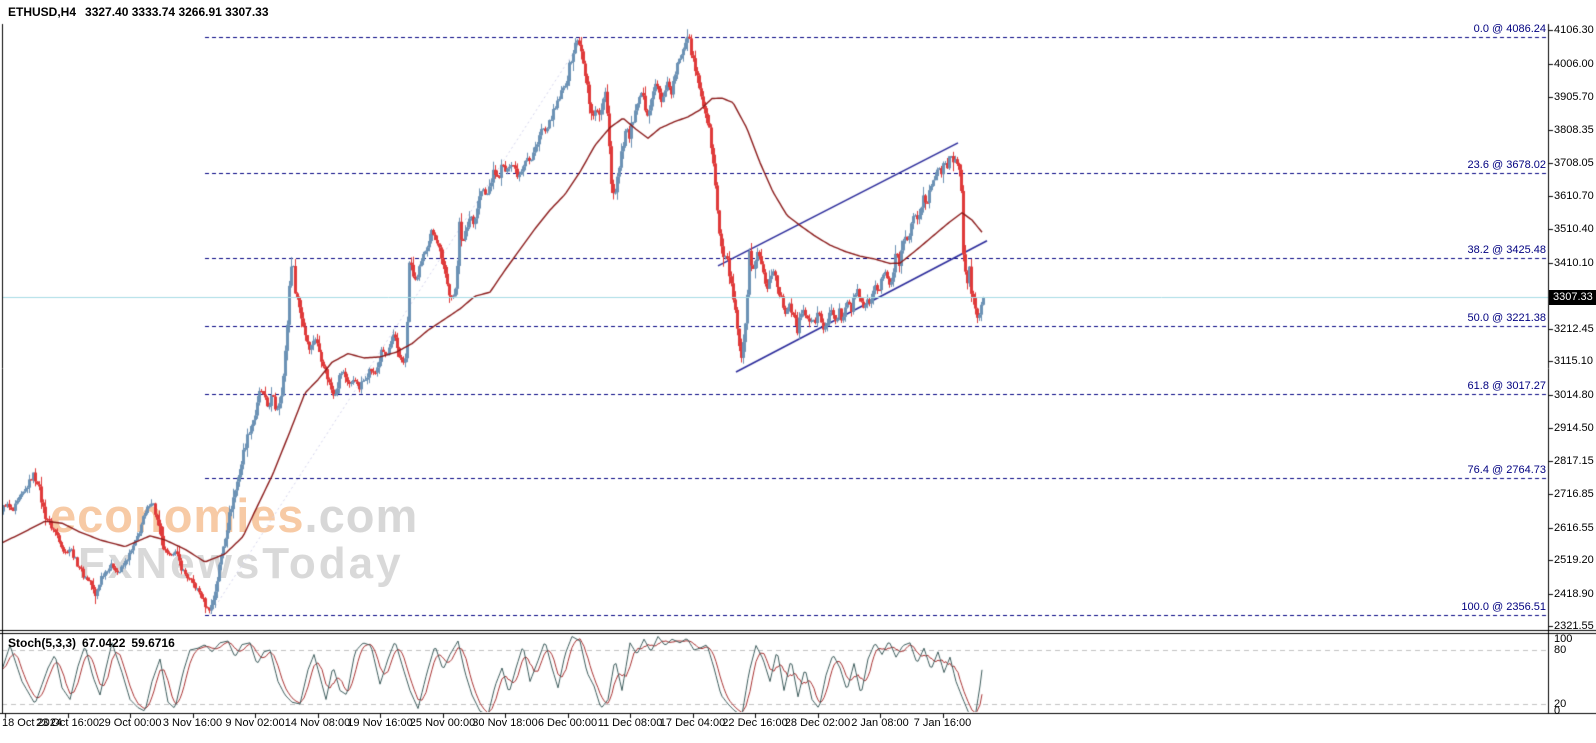 The height and width of the screenshot is (743, 1596). What do you see at coordinates (104, 643) in the screenshot?
I see `stochastic-k-value: 67.0422` at bounding box center [104, 643].